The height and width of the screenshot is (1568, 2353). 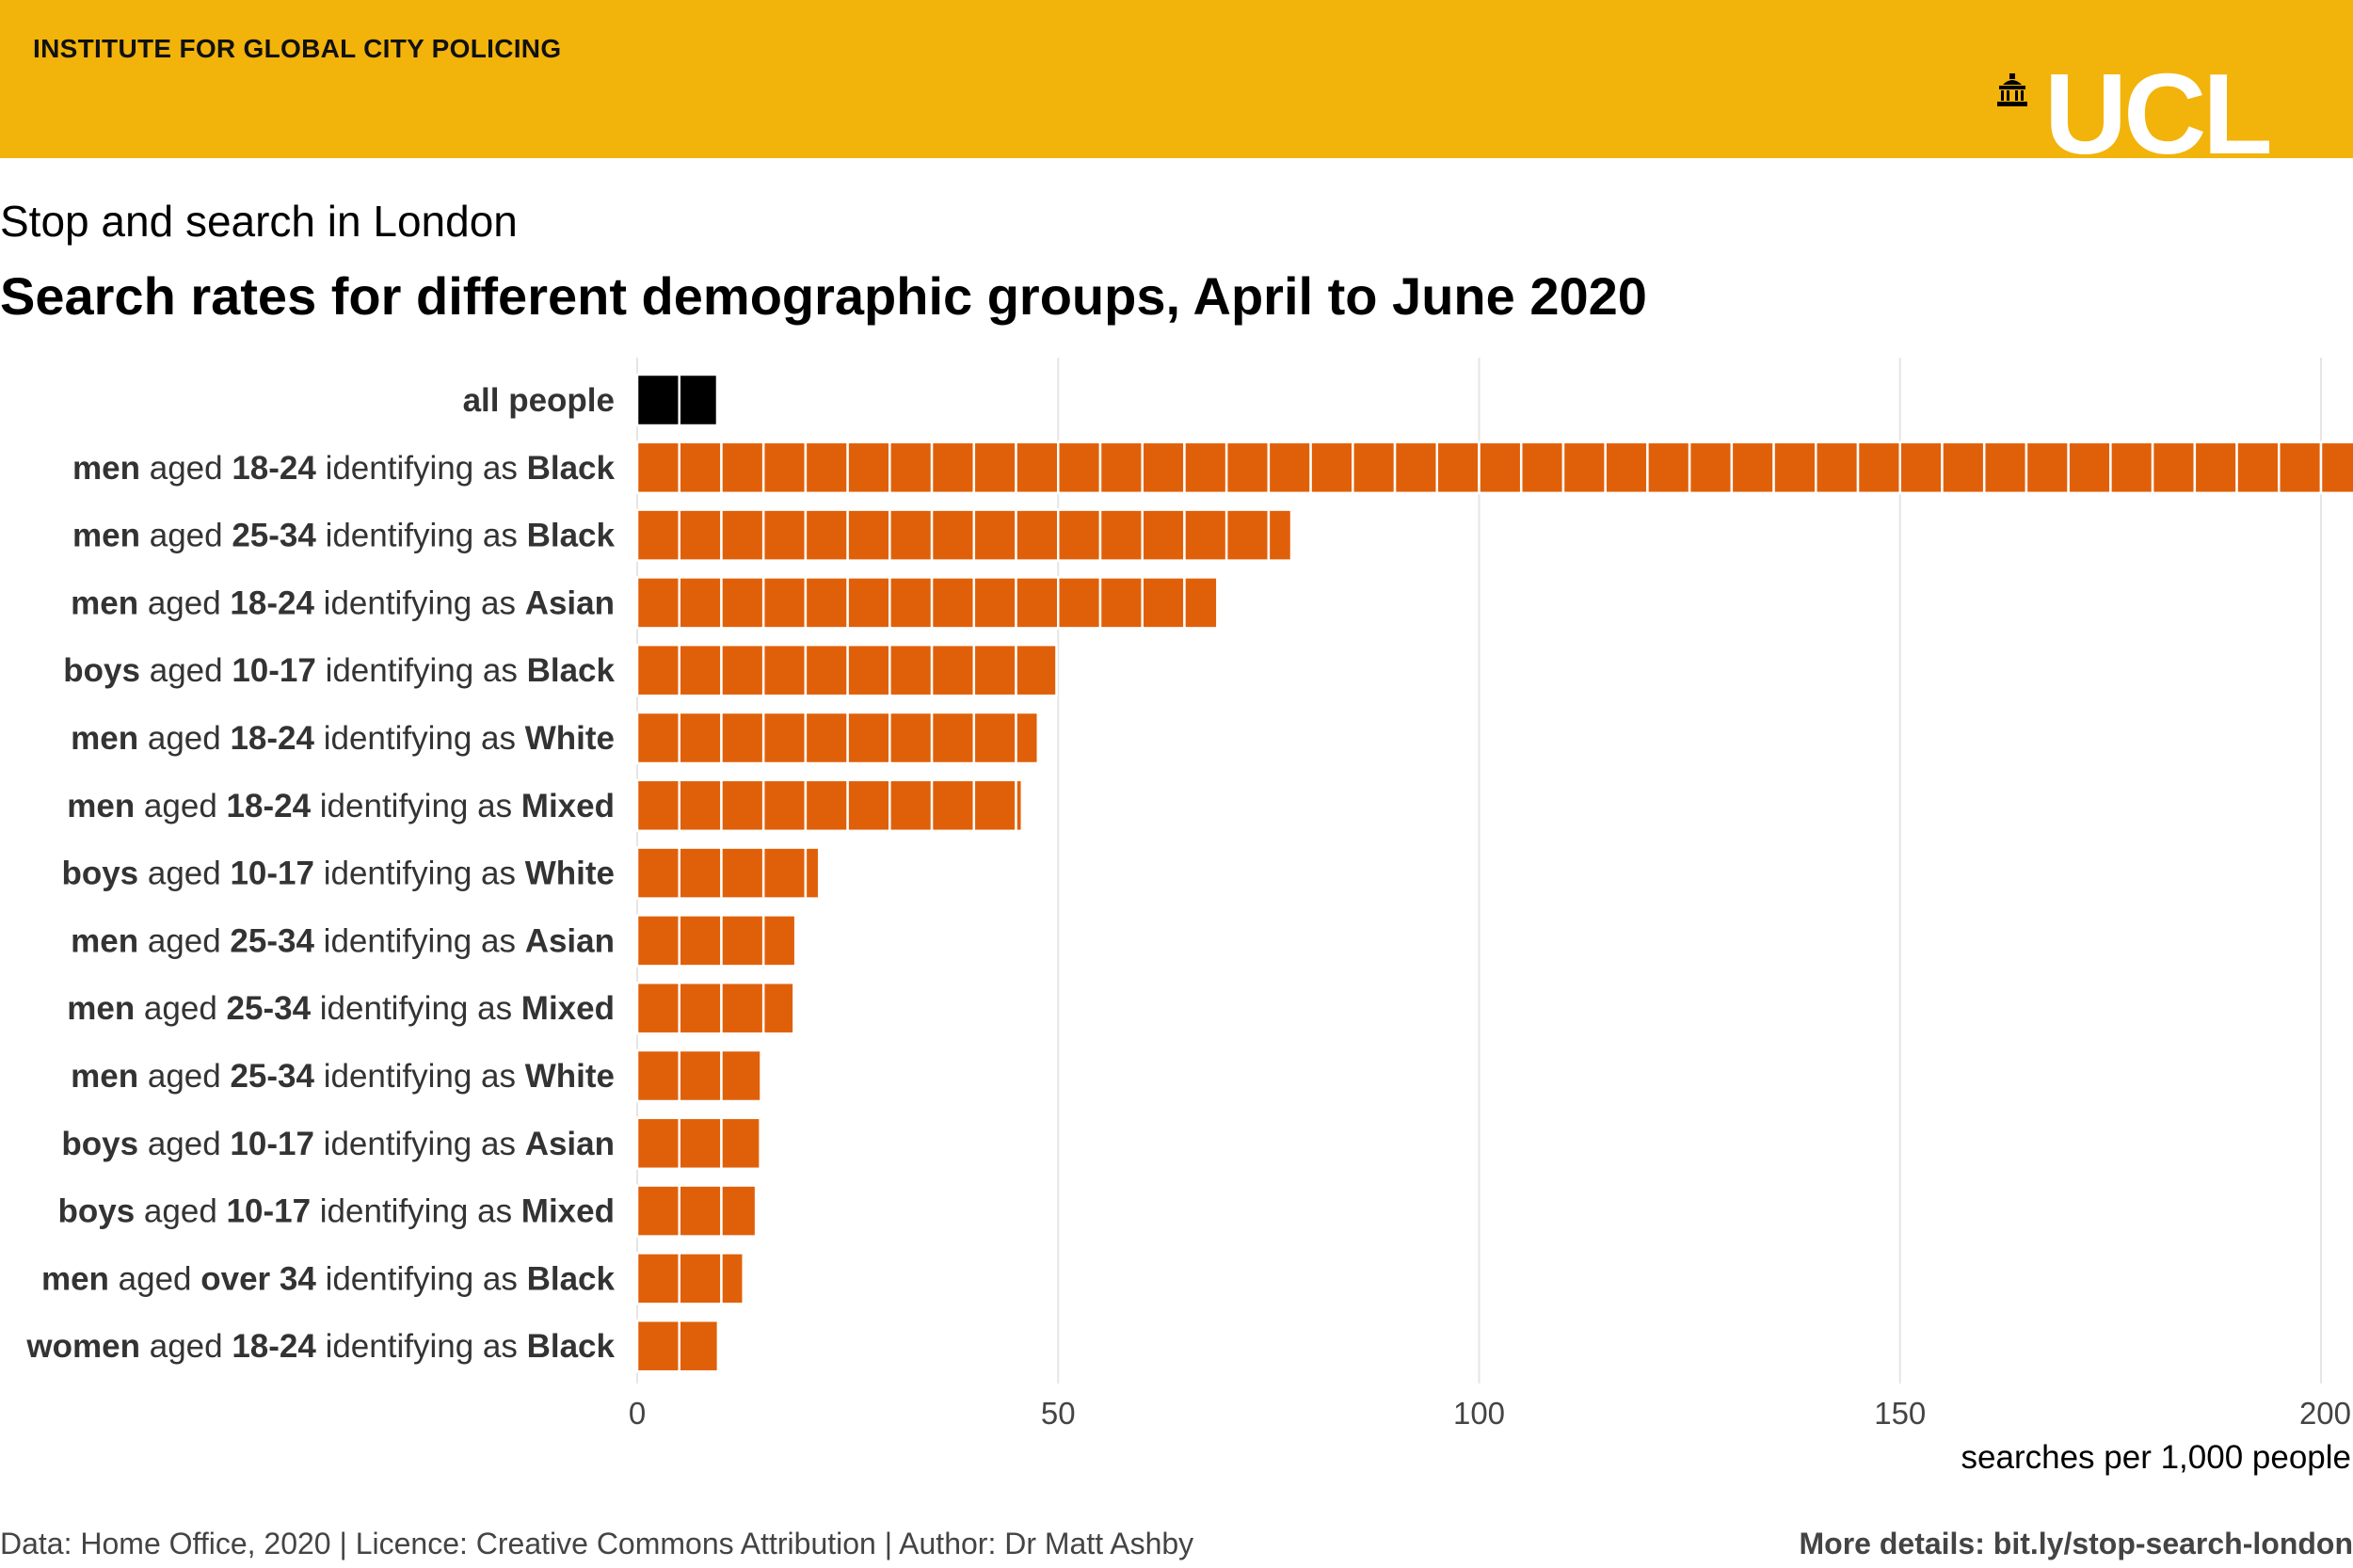 I want to click on category-label: men aged 18-24 identifying as Asian, so click(x=343, y=602).